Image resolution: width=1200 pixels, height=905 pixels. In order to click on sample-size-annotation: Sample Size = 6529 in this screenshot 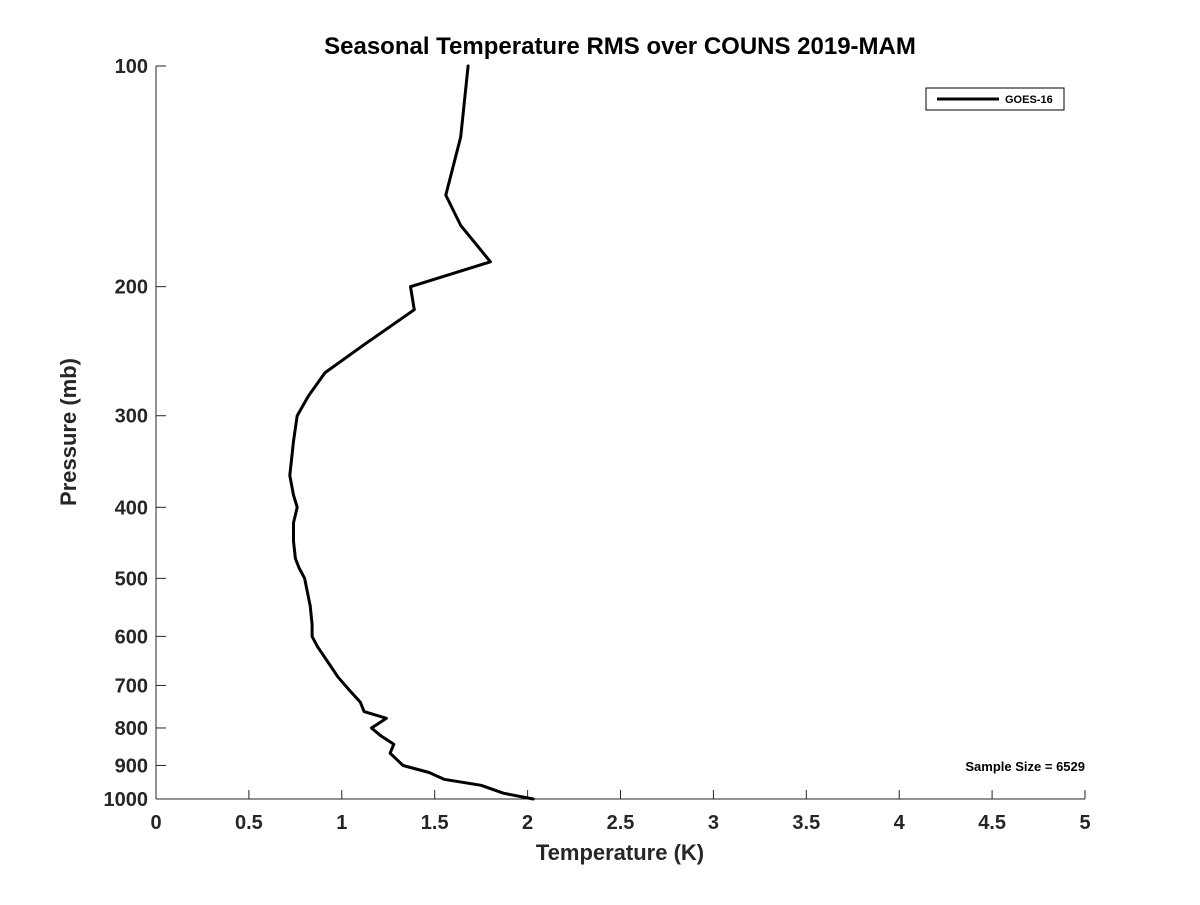, I will do `click(1025, 766)`.